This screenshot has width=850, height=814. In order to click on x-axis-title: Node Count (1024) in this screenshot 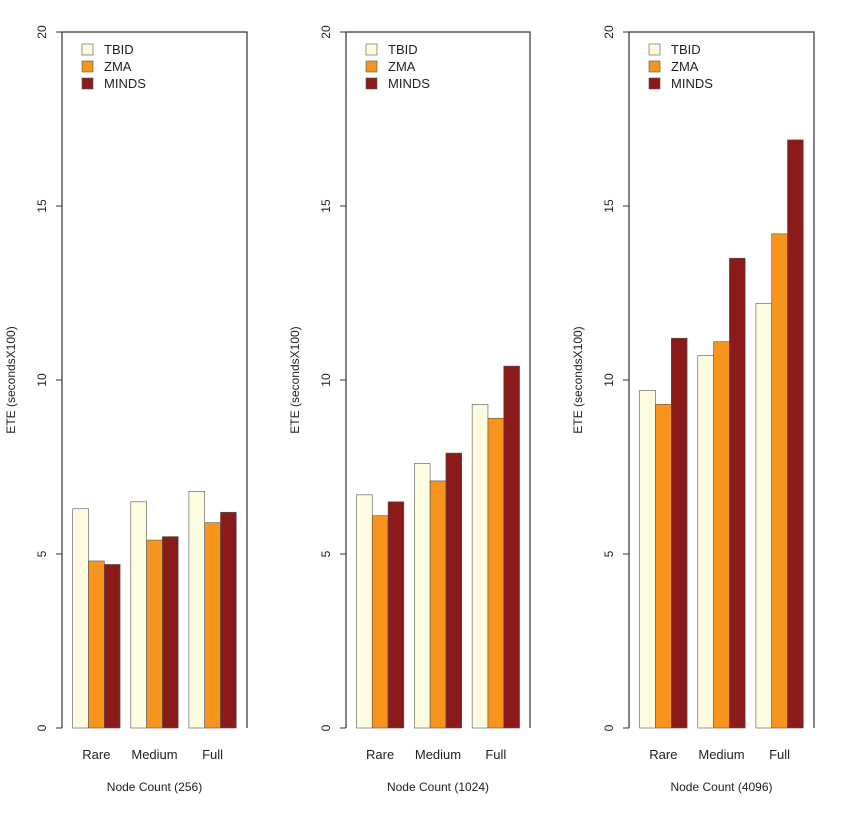, I will do `click(438, 787)`.